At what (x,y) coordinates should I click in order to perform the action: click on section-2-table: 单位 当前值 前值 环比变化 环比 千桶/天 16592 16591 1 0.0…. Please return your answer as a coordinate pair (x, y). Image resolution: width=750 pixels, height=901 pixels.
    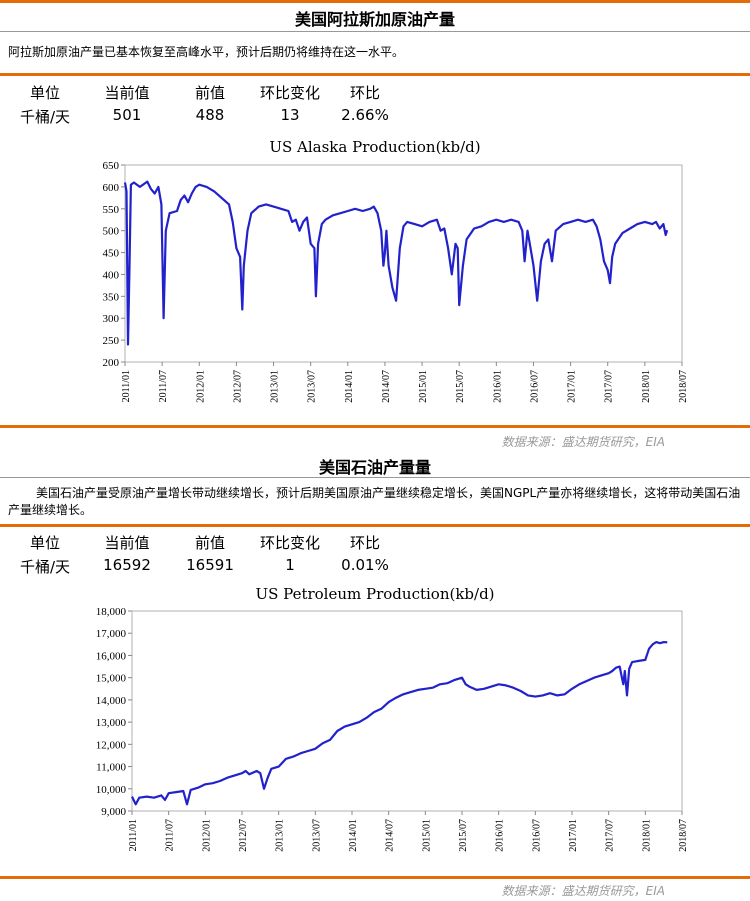
    Looking at the image, I should click on (375, 557).